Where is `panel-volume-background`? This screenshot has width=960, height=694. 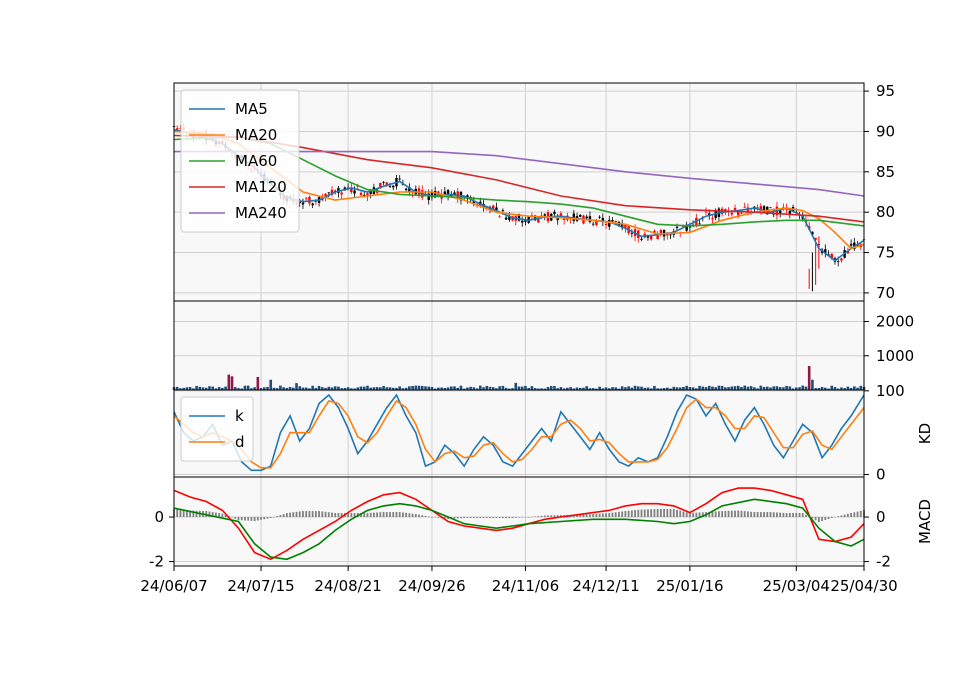
panel-volume-background is located at coordinates (519, 345).